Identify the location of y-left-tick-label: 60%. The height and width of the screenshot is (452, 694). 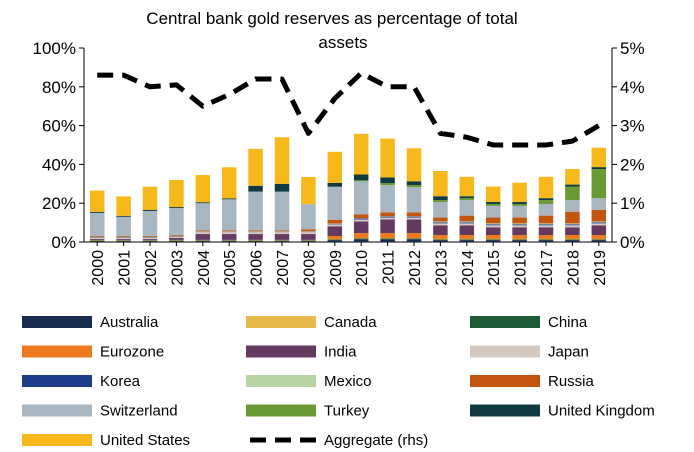
(59, 126).